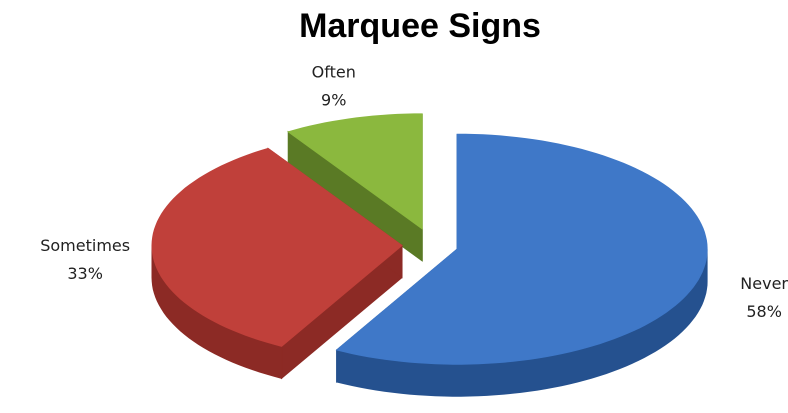 This screenshot has height=413, width=788. What do you see at coordinates (333, 99) in the screenshot?
I see `slice-value-label: 9%` at bounding box center [333, 99].